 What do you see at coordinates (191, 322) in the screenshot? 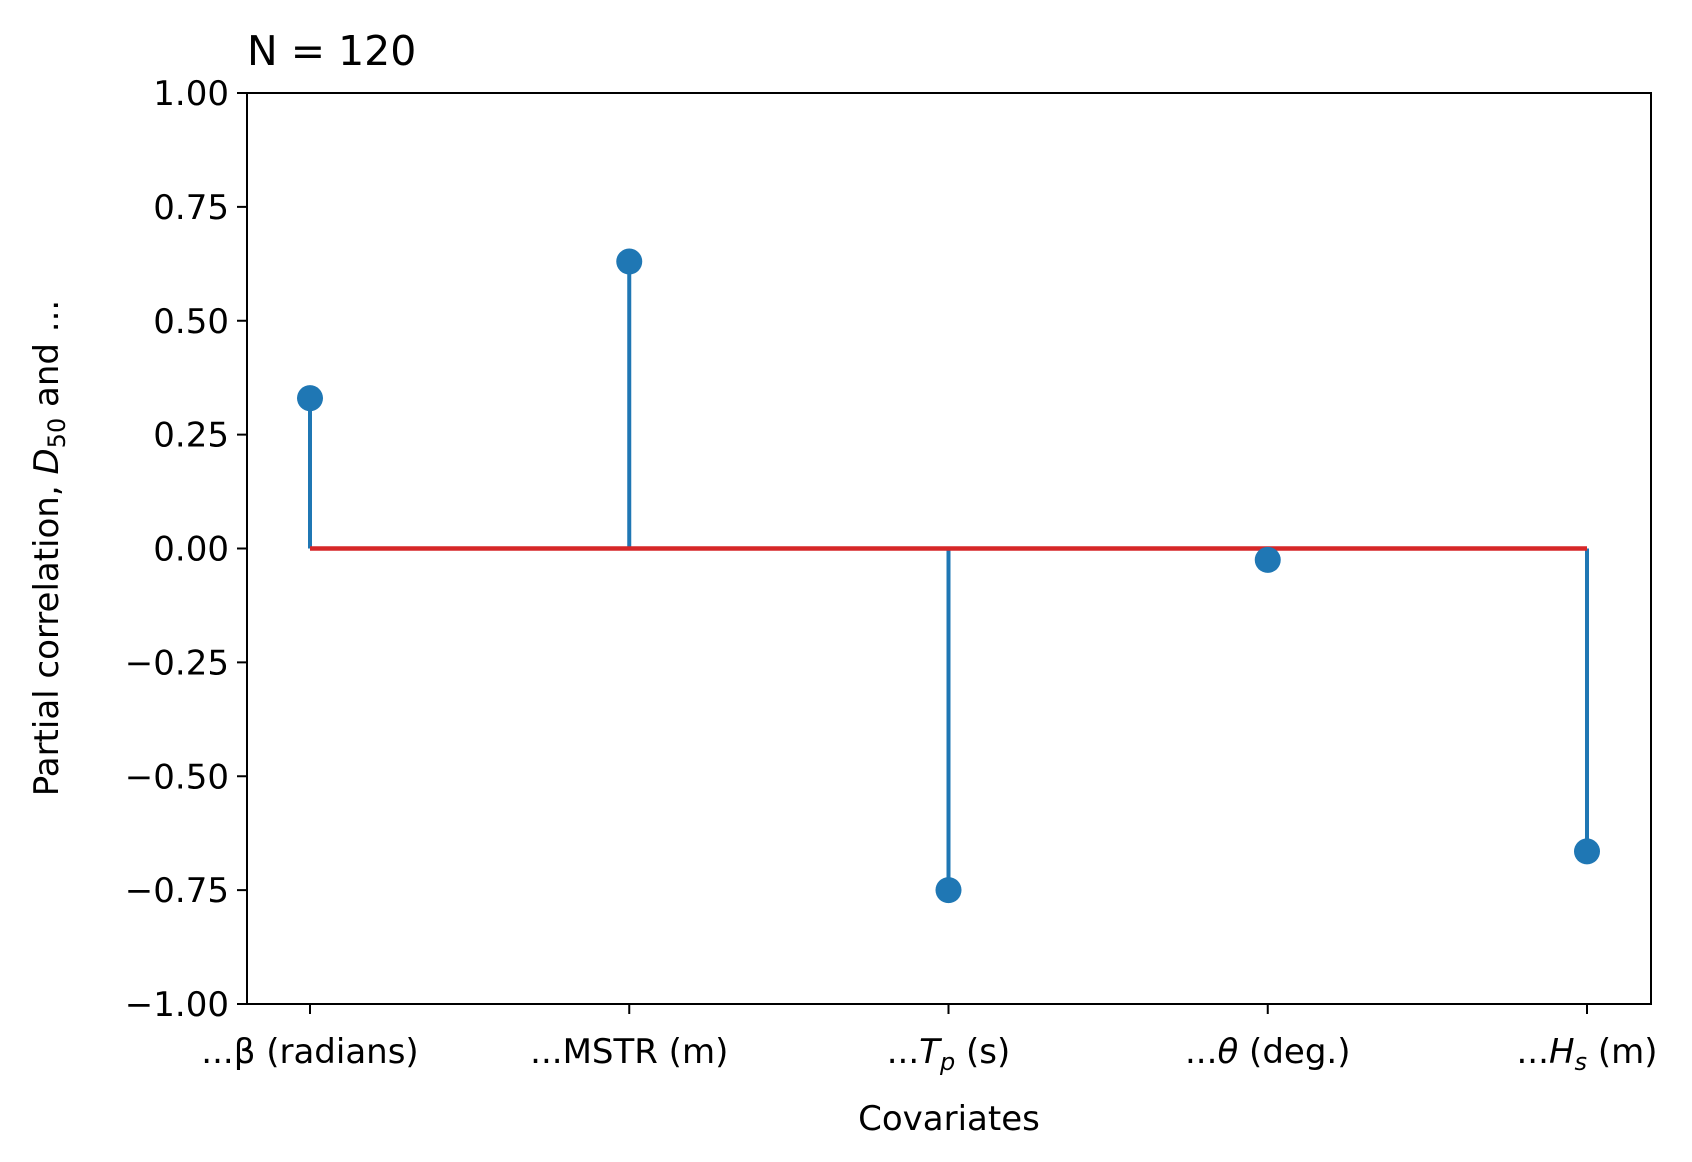
I see `y-tick-label-6: 0.50` at bounding box center [191, 322].